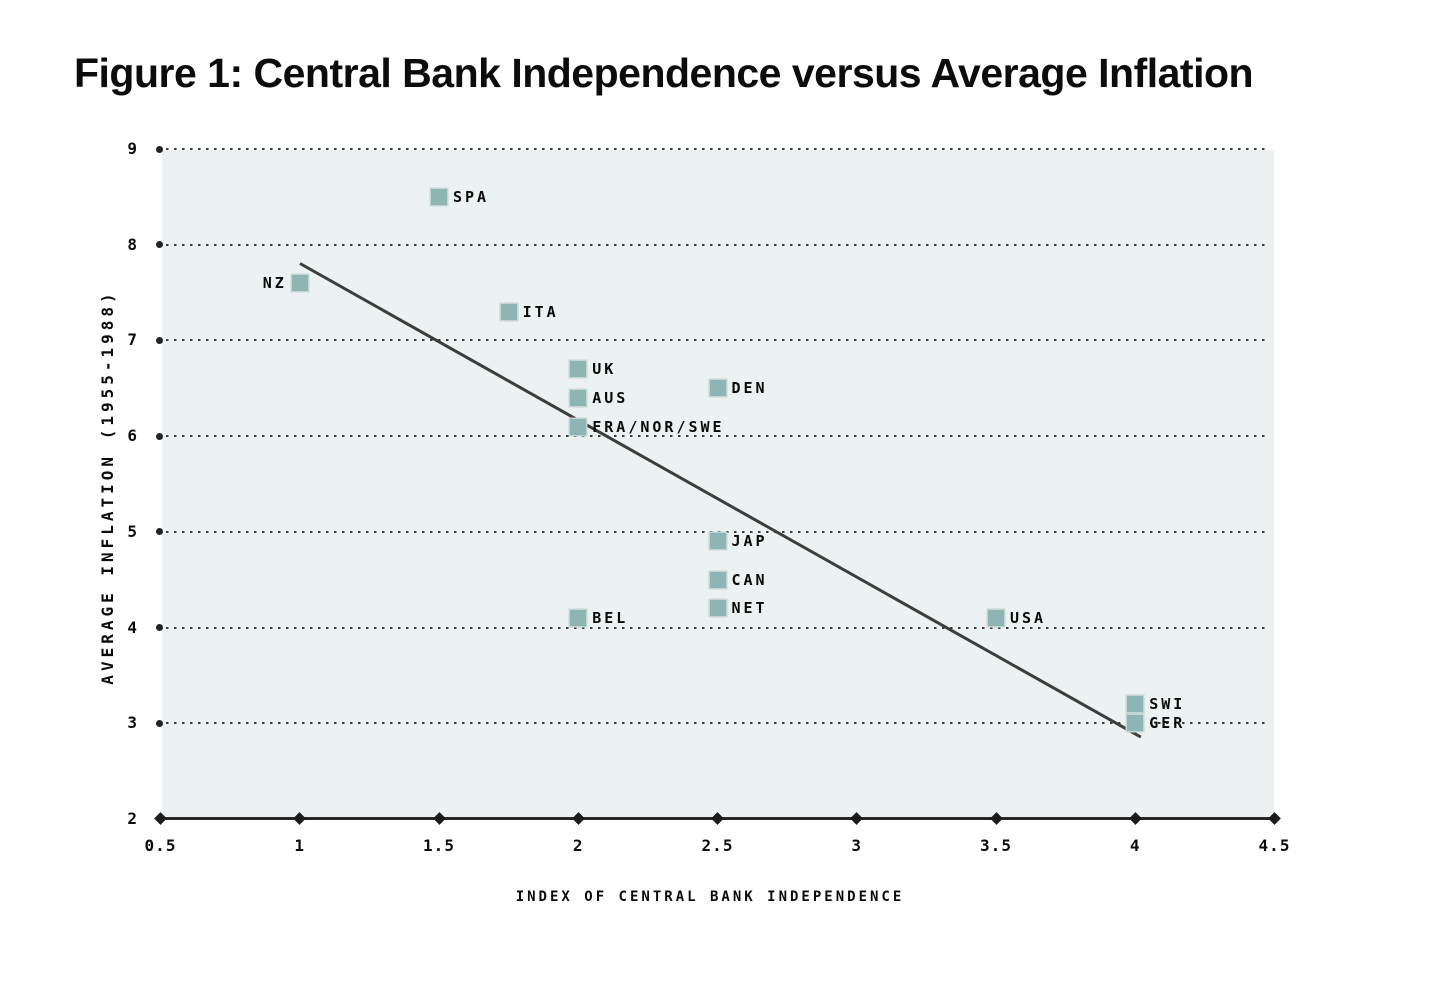 This screenshot has height=998, width=1456. What do you see at coordinates (132, 436) in the screenshot?
I see `y-tick-label: 6` at bounding box center [132, 436].